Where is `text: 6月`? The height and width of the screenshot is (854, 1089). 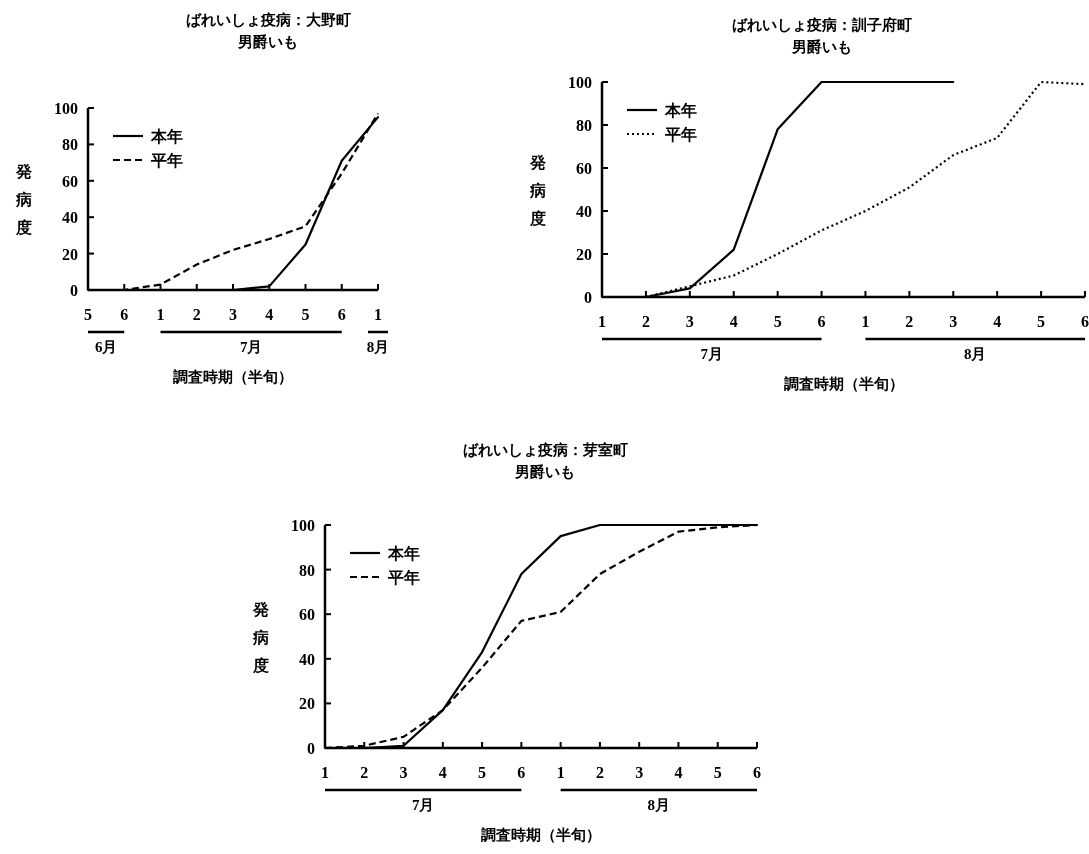
text: 6月 is located at coordinates (106, 347).